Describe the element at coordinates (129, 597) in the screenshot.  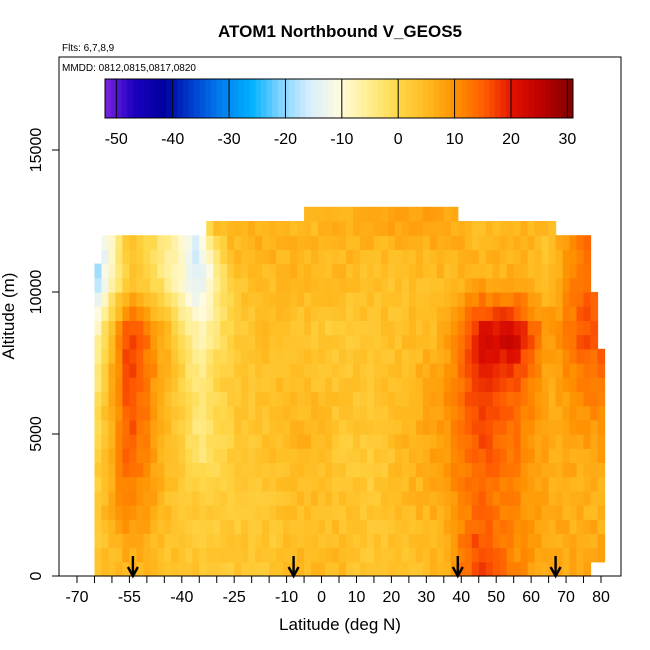
I see `x-tick-label: -55` at that location.